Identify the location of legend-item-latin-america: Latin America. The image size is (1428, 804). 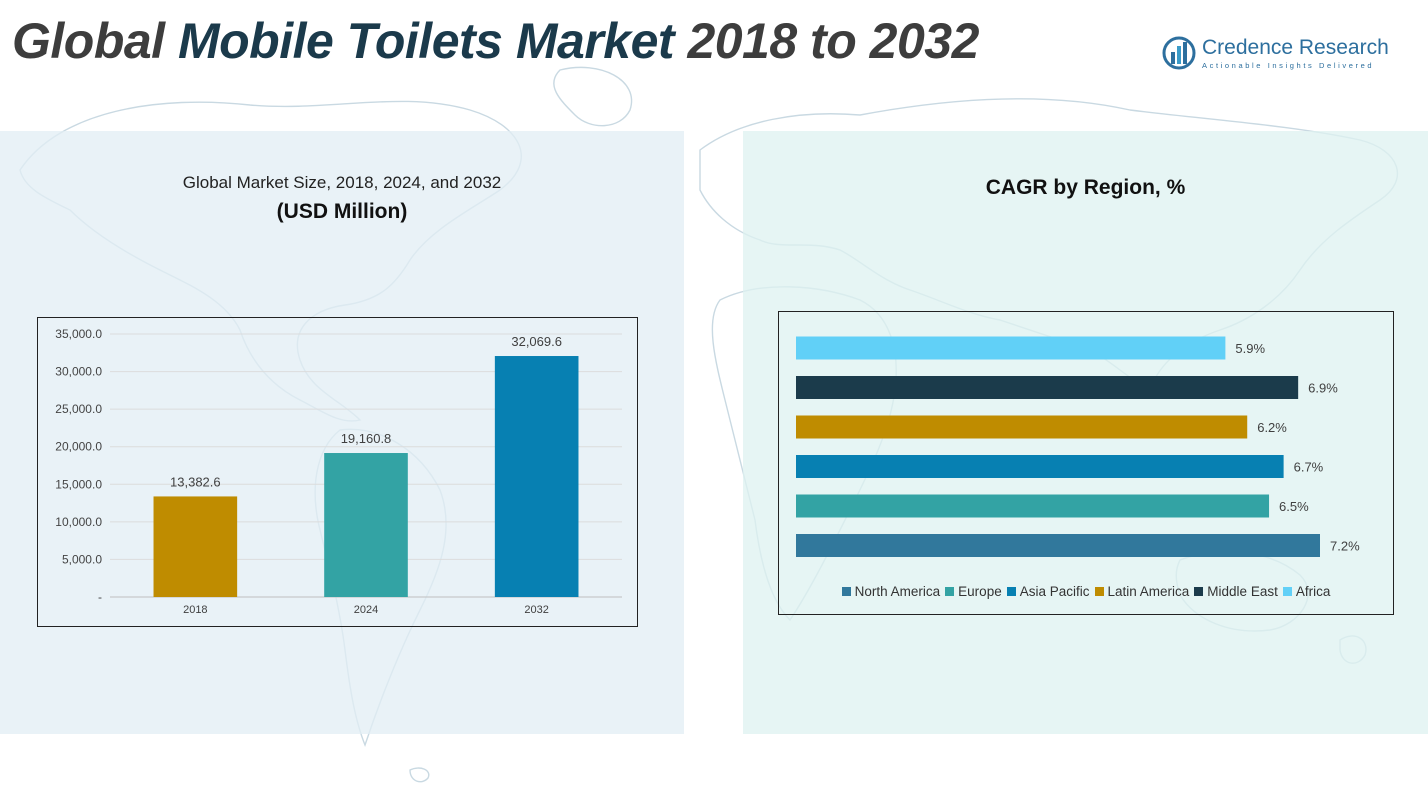
(1142, 591).